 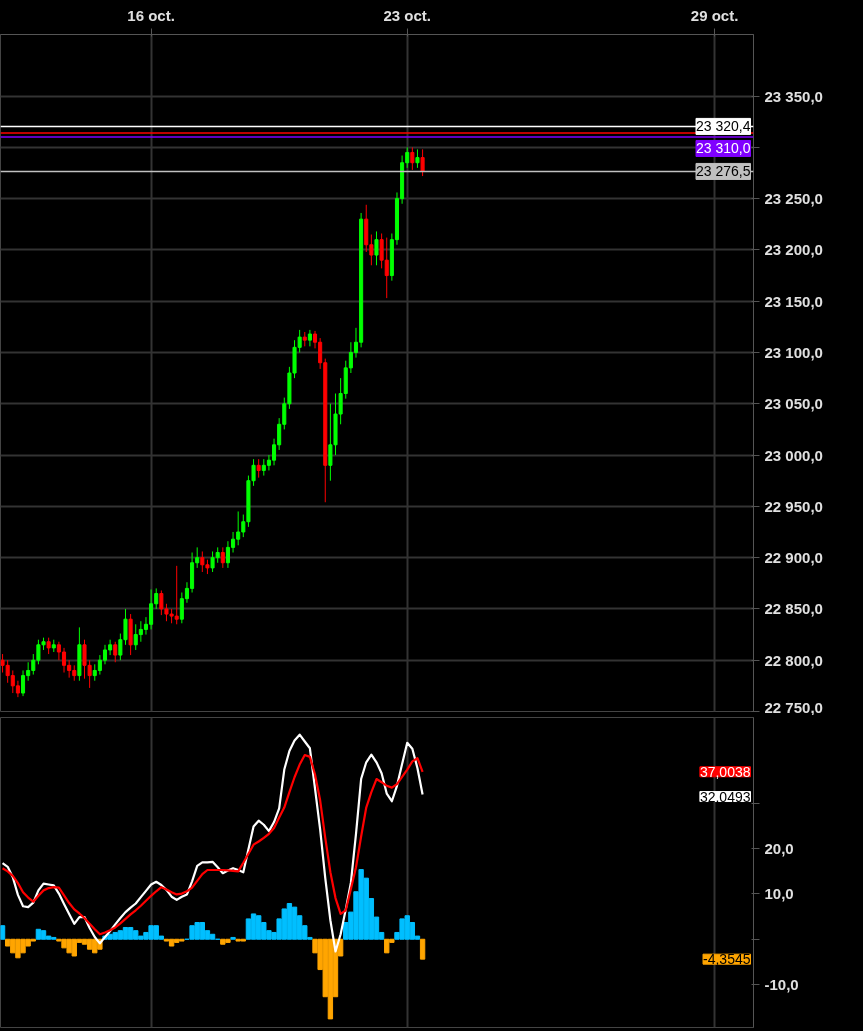 What do you see at coordinates (793, 558) in the screenshot?
I see `y-tick-label: 22 900,0` at bounding box center [793, 558].